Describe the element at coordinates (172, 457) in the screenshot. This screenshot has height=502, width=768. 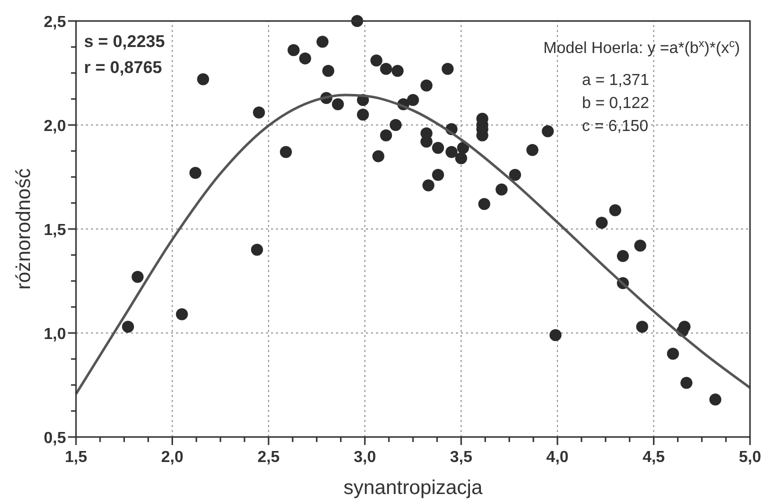
I see `x-tick-label: 2,0` at that location.